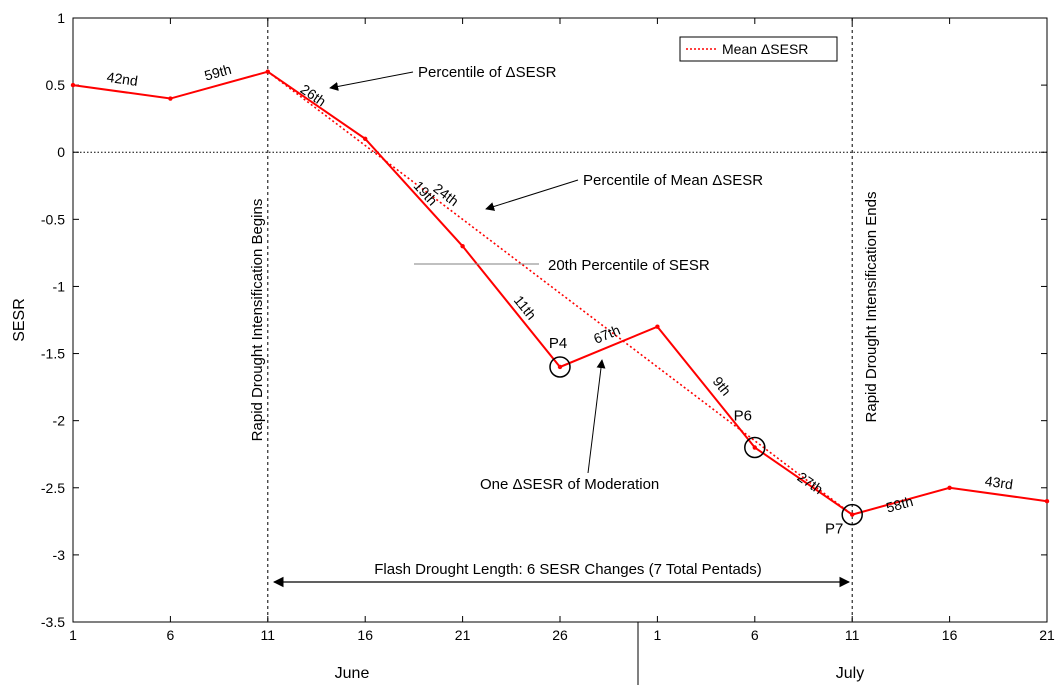 This screenshot has height=685, width=1057. What do you see at coordinates (629, 265) in the screenshot?
I see `annotation-twentieth: 20th Percentile of SESR` at bounding box center [629, 265].